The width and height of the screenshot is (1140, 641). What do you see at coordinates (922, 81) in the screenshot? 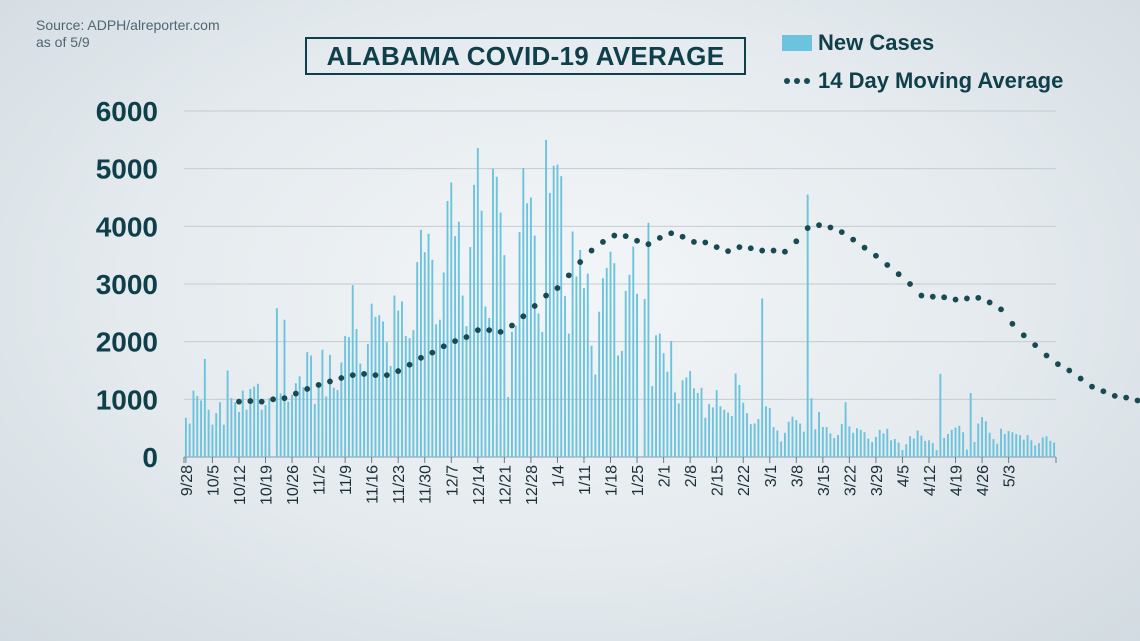
I see `legend-item-moving-average: 14 Day Moving Average` at bounding box center [922, 81].